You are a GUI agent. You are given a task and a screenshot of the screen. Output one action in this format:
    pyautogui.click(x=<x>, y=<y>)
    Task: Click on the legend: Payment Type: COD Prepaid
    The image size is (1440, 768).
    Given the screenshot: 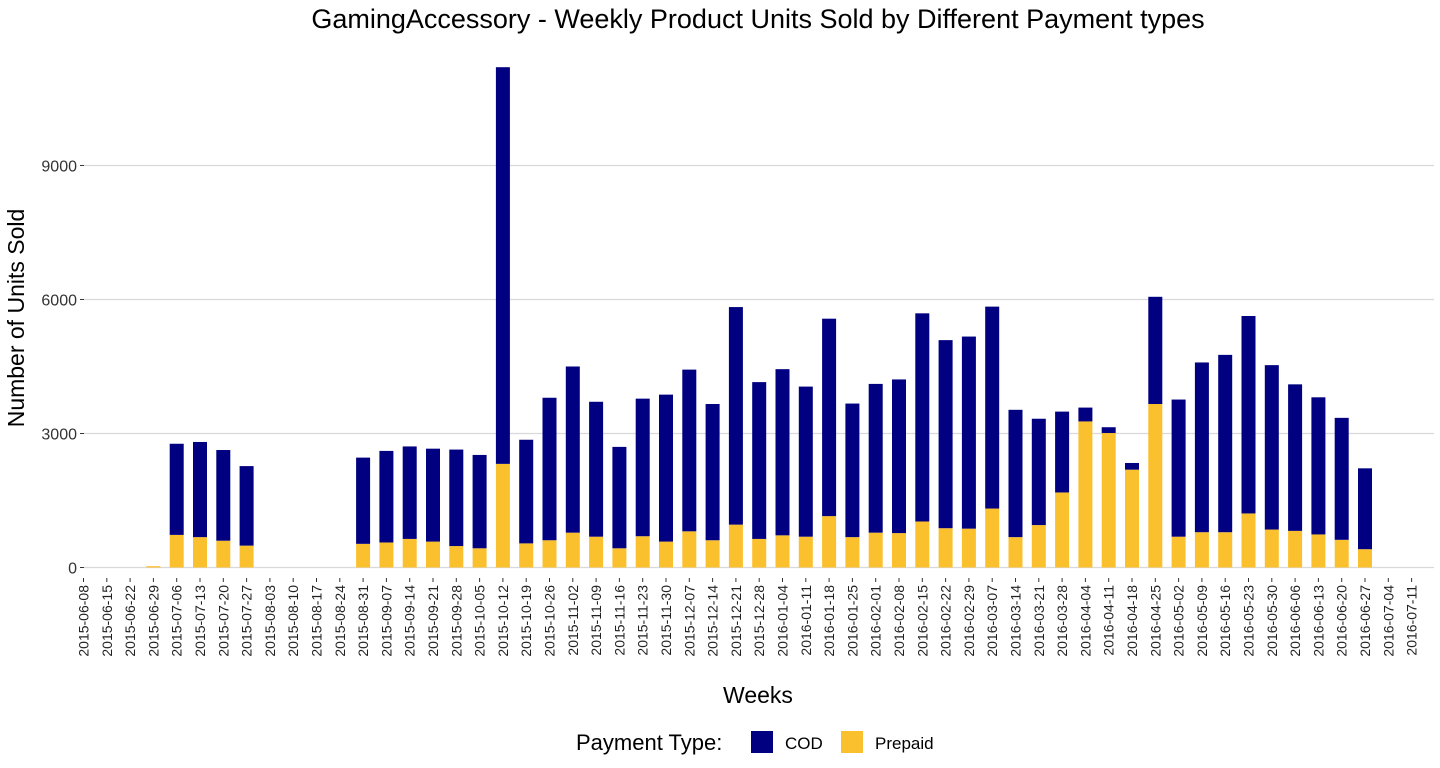 What is the action you would take?
    pyautogui.click(x=755, y=742)
    